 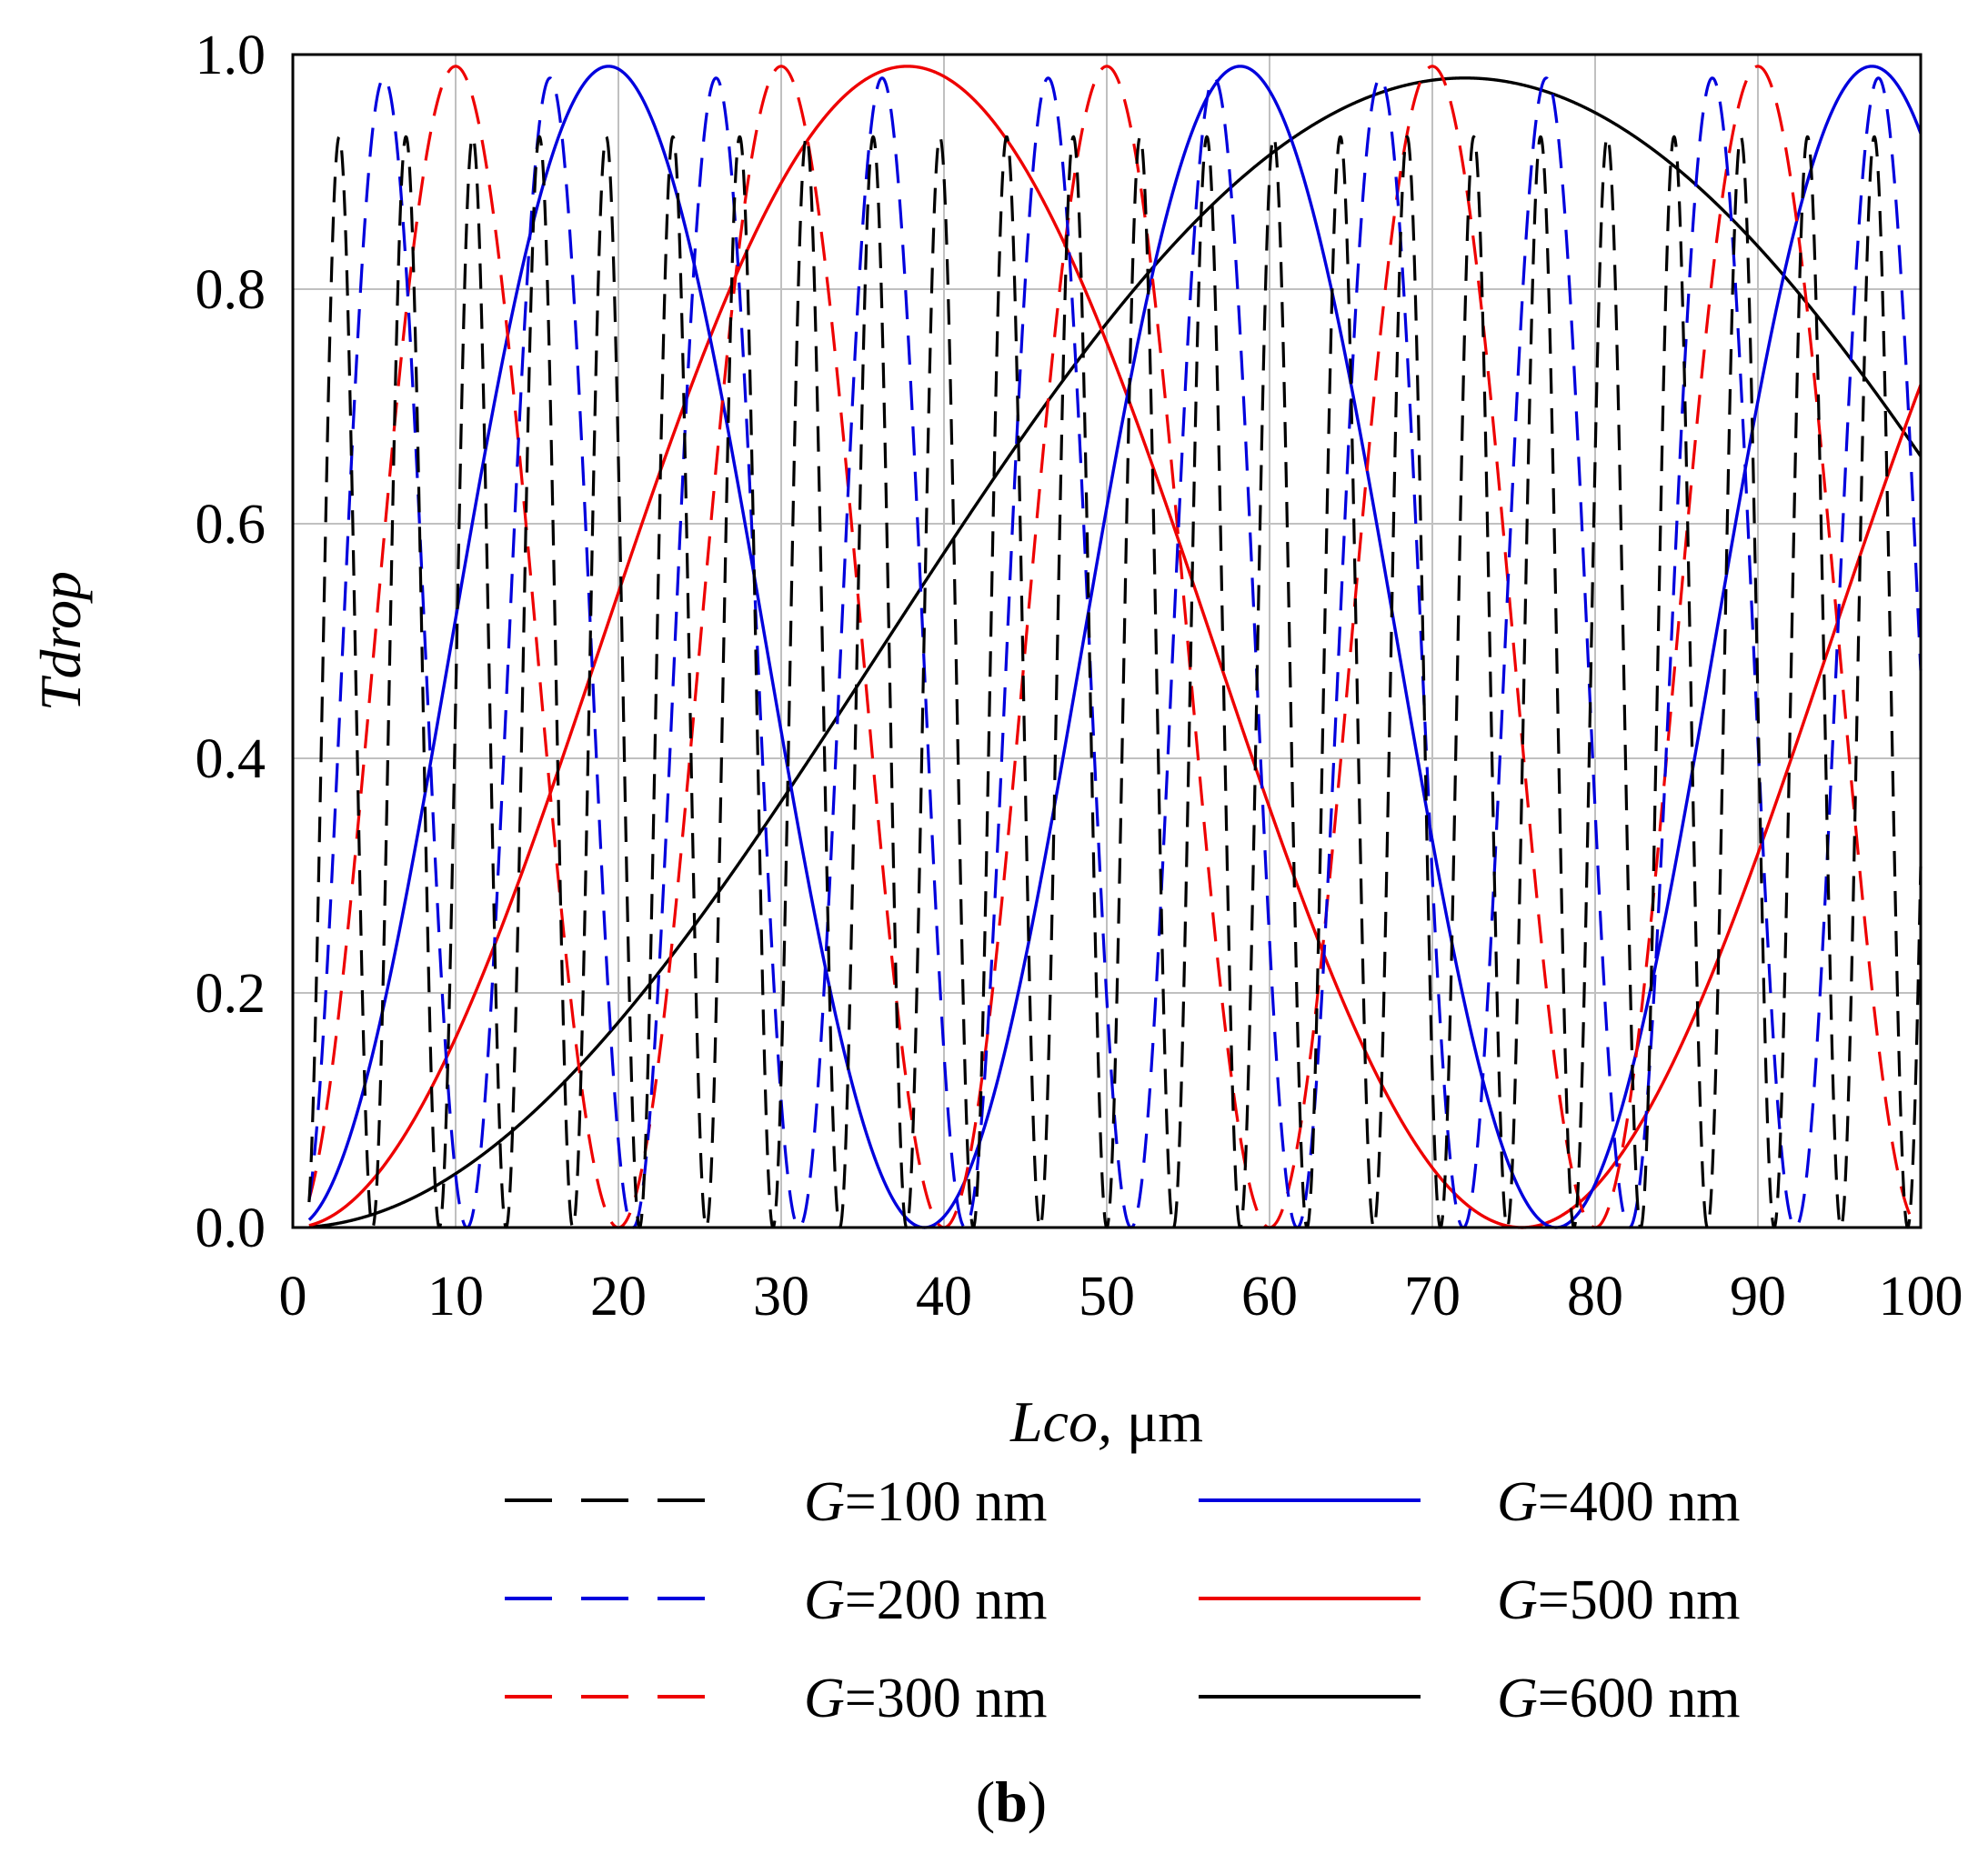 I want to click on x-tick-label-3: 30, so click(x=781, y=1297).